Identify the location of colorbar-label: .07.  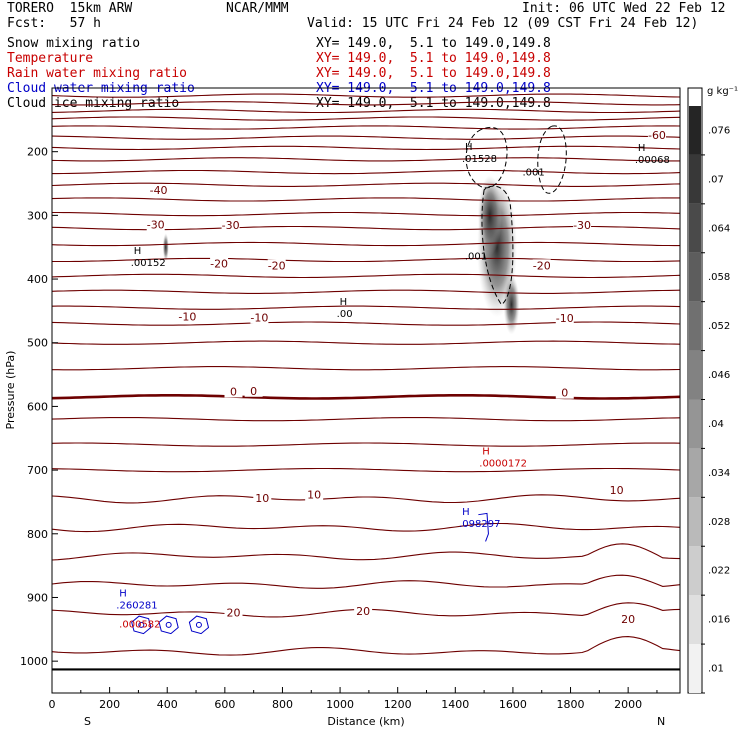
(716, 179).